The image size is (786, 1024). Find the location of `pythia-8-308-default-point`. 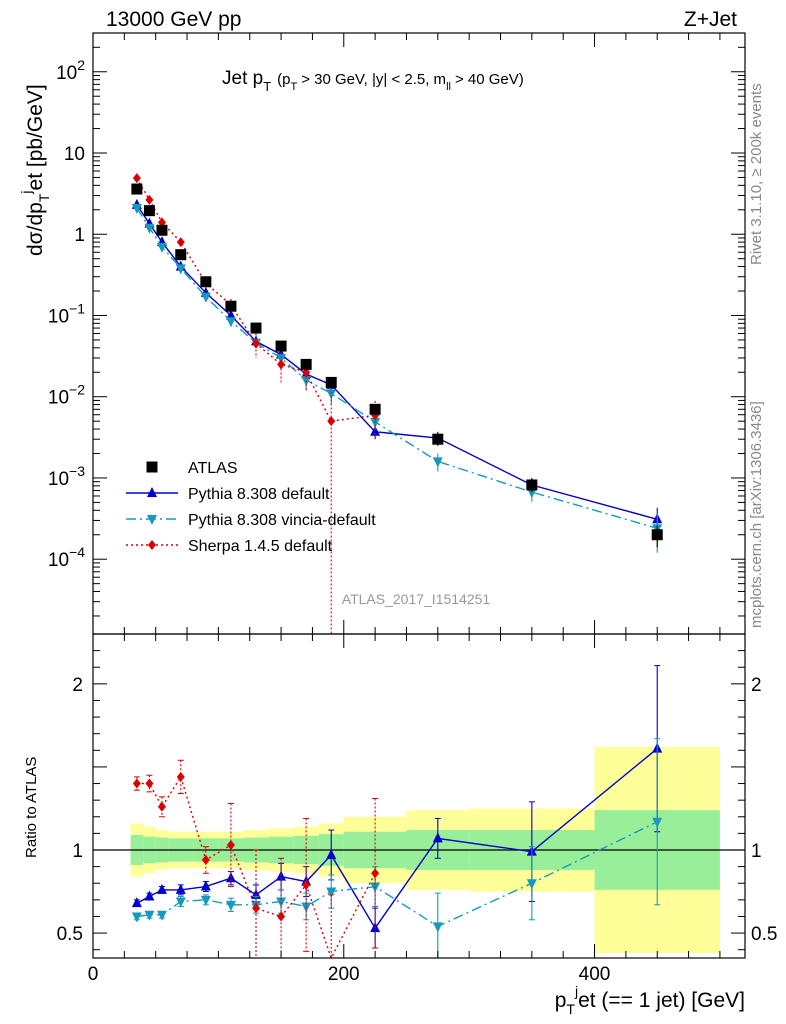

pythia-8-308-default-point is located at coordinates (230, 314).